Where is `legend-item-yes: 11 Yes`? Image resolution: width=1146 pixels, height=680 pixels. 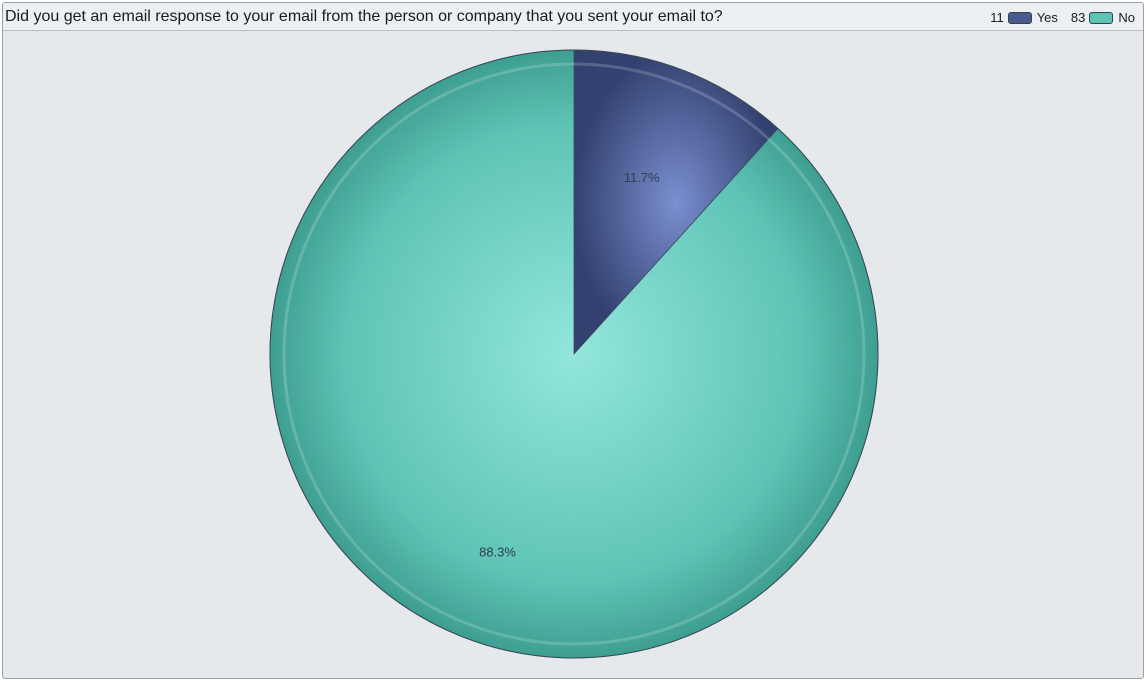
legend-item-yes: 11 Yes is located at coordinates (1024, 17).